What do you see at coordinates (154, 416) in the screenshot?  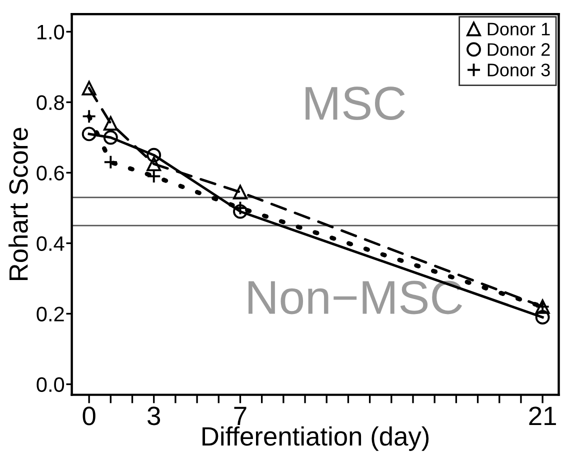 I see `x-tick-label: 3` at bounding box center [154, 416].